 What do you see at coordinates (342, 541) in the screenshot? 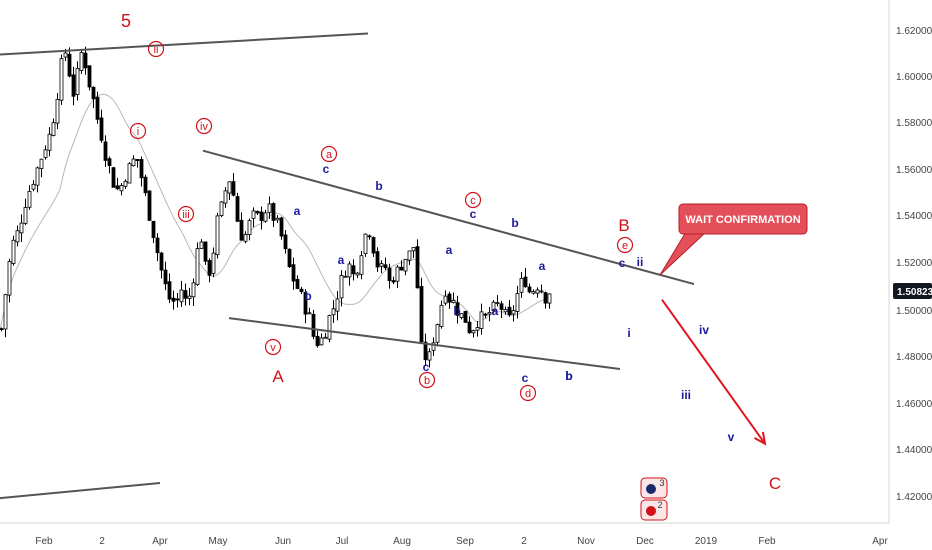
I see `x-tick-label: Jul` at bounding box center [342, 541].